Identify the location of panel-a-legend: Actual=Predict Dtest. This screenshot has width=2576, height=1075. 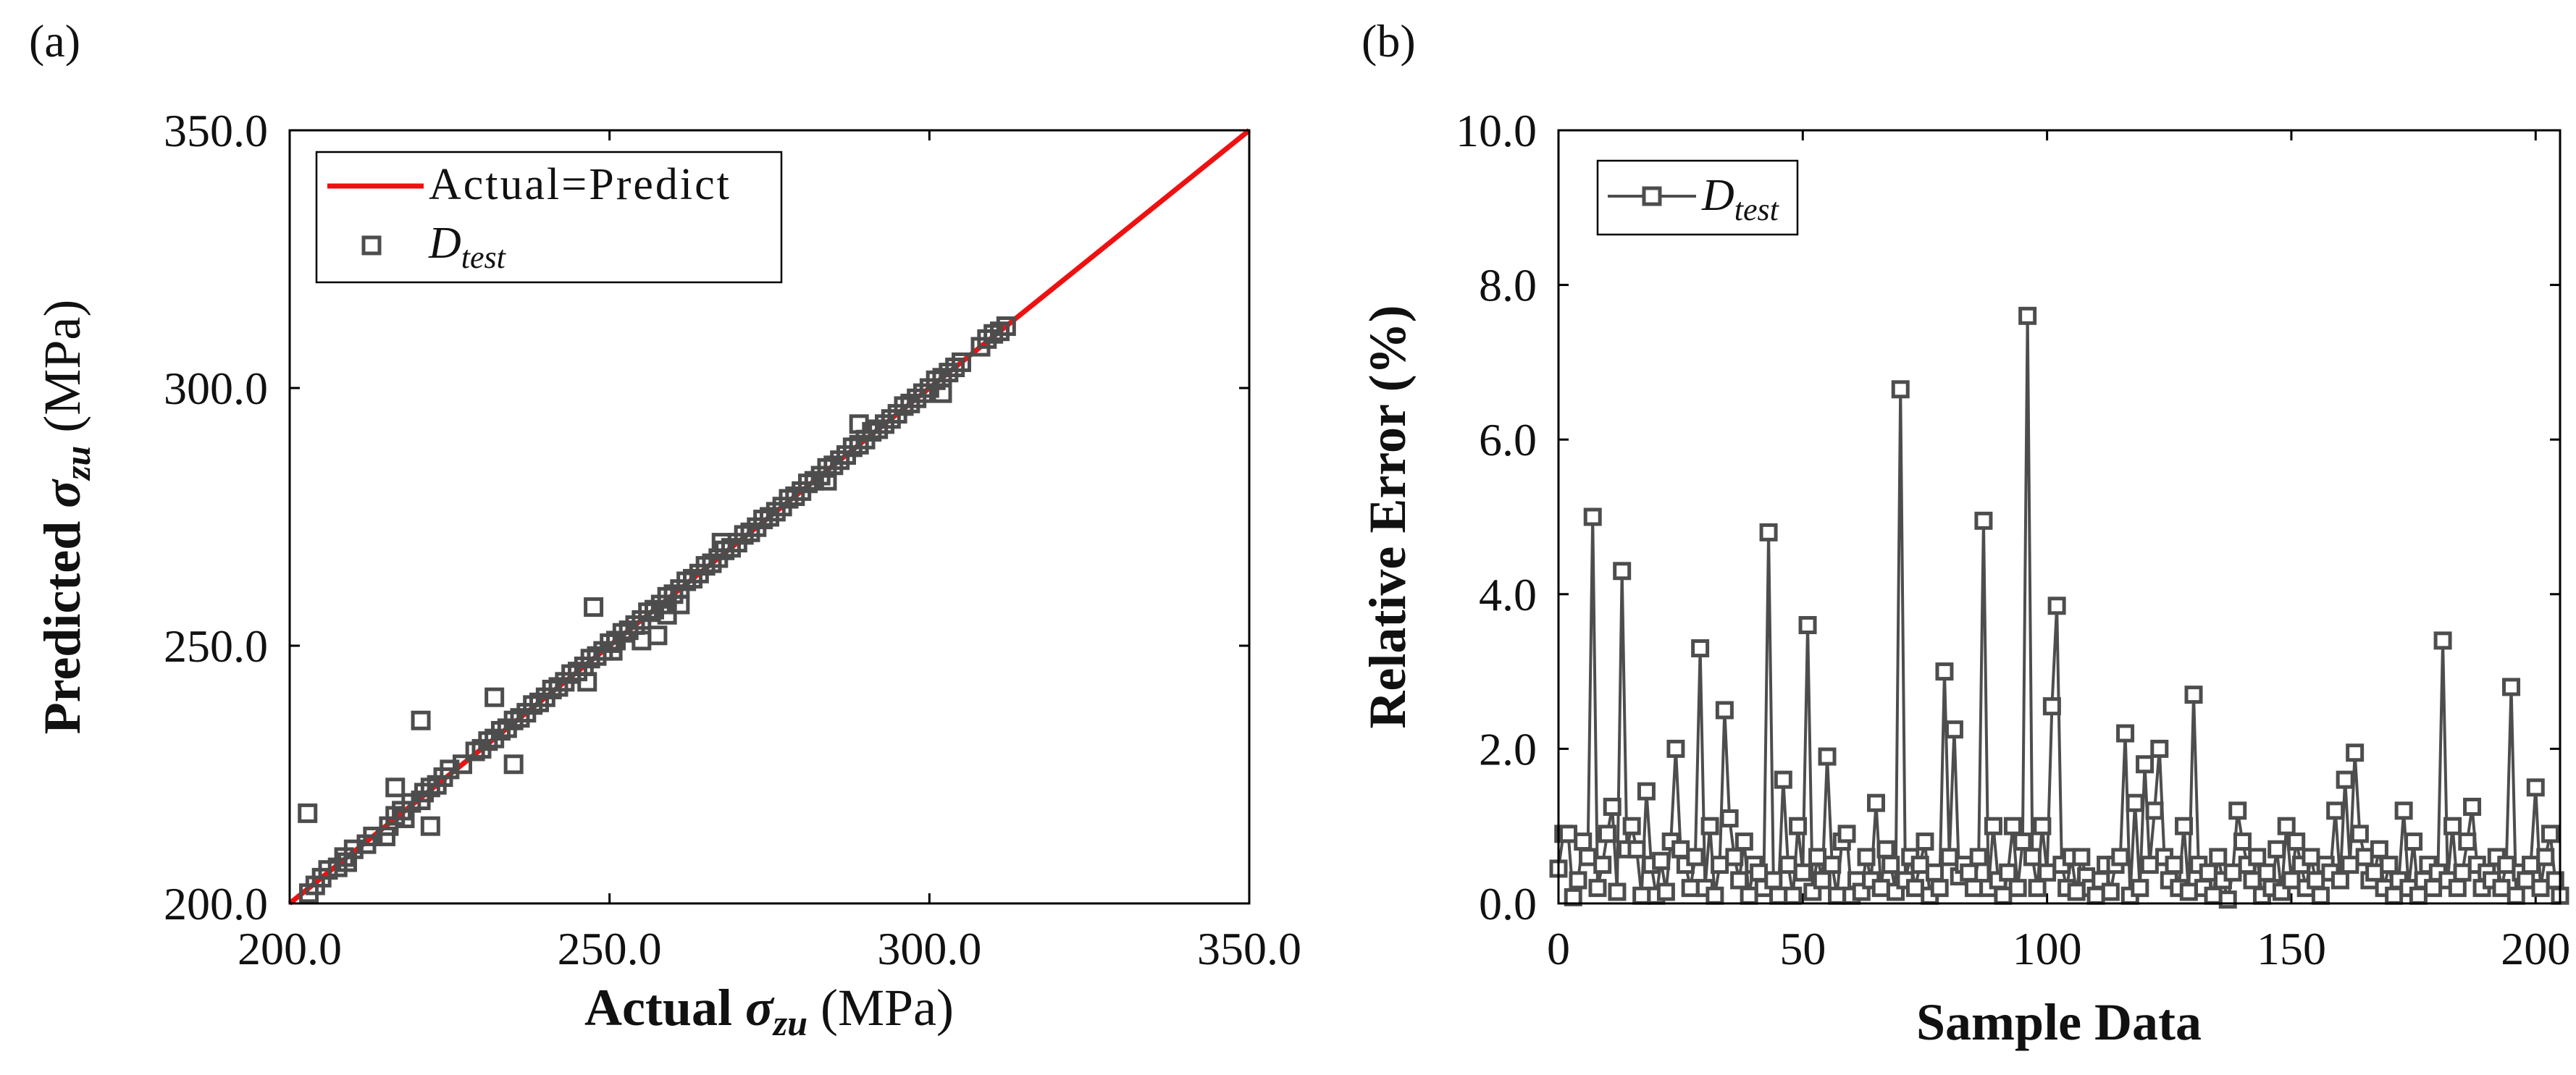
(549, 218).